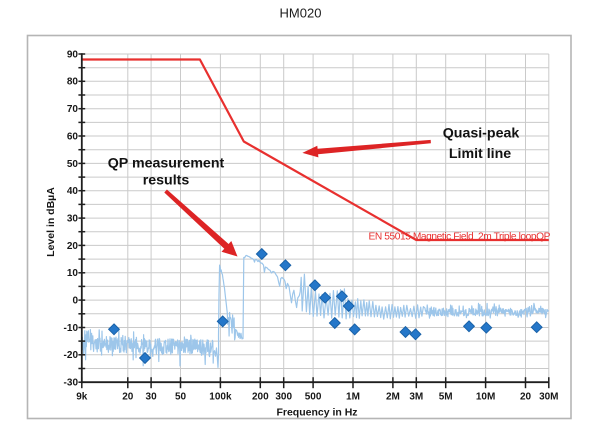 This screenshot has width=600, height=442. I want to click on svg-text: 9k, so click(82, 397).